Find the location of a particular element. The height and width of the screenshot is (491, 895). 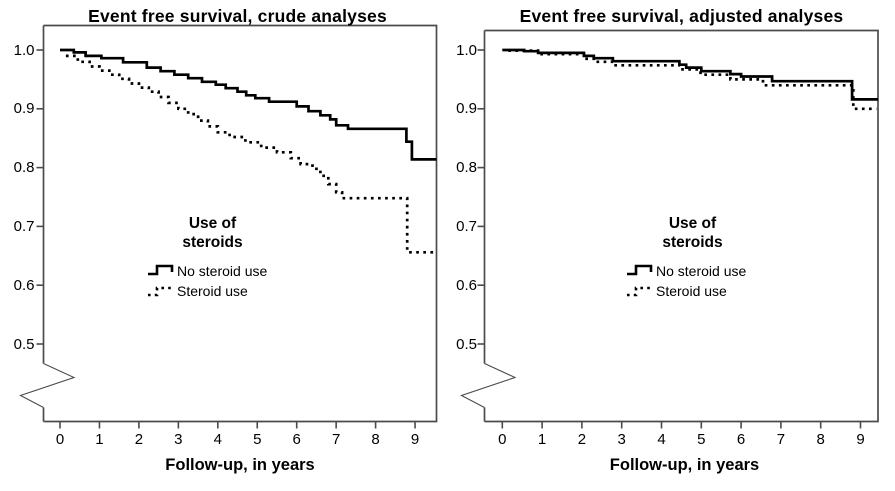

y-axis-break-left is located at coordinates (47, 385).